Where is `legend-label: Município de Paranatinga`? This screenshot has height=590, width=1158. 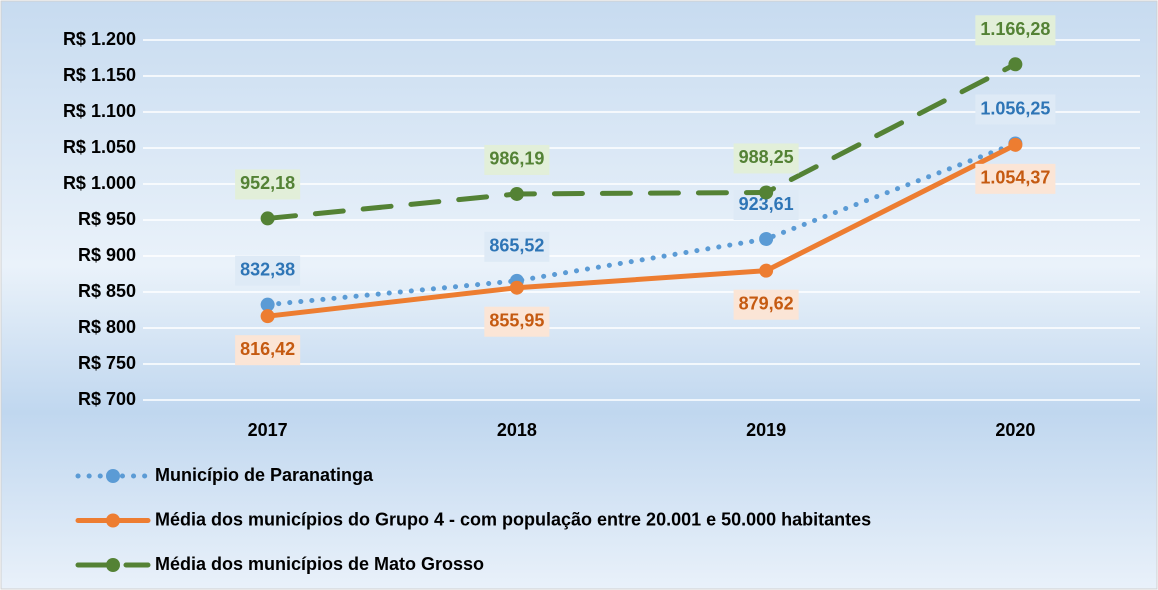 legend-label: Município de Paranatinga is located at coordinates (264, 475).